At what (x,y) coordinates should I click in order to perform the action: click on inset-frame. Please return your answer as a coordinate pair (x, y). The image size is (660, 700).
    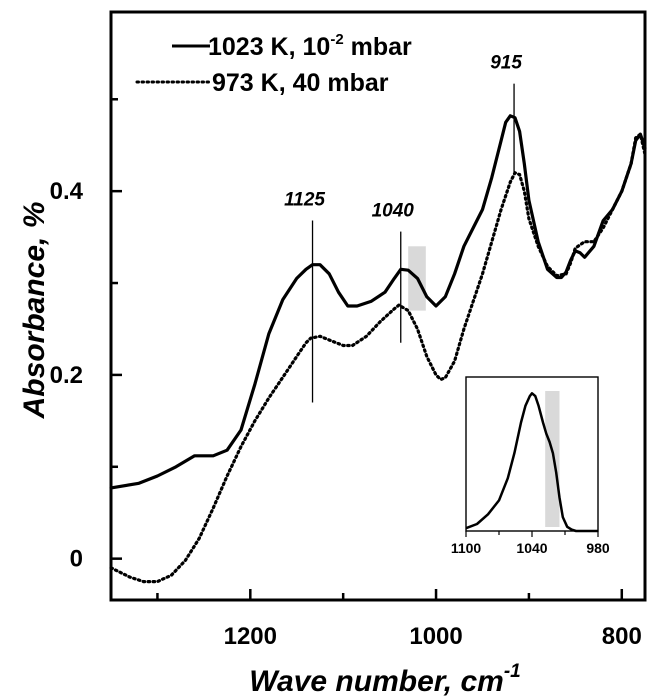
    Looking at the image, I should click on (532, 454).